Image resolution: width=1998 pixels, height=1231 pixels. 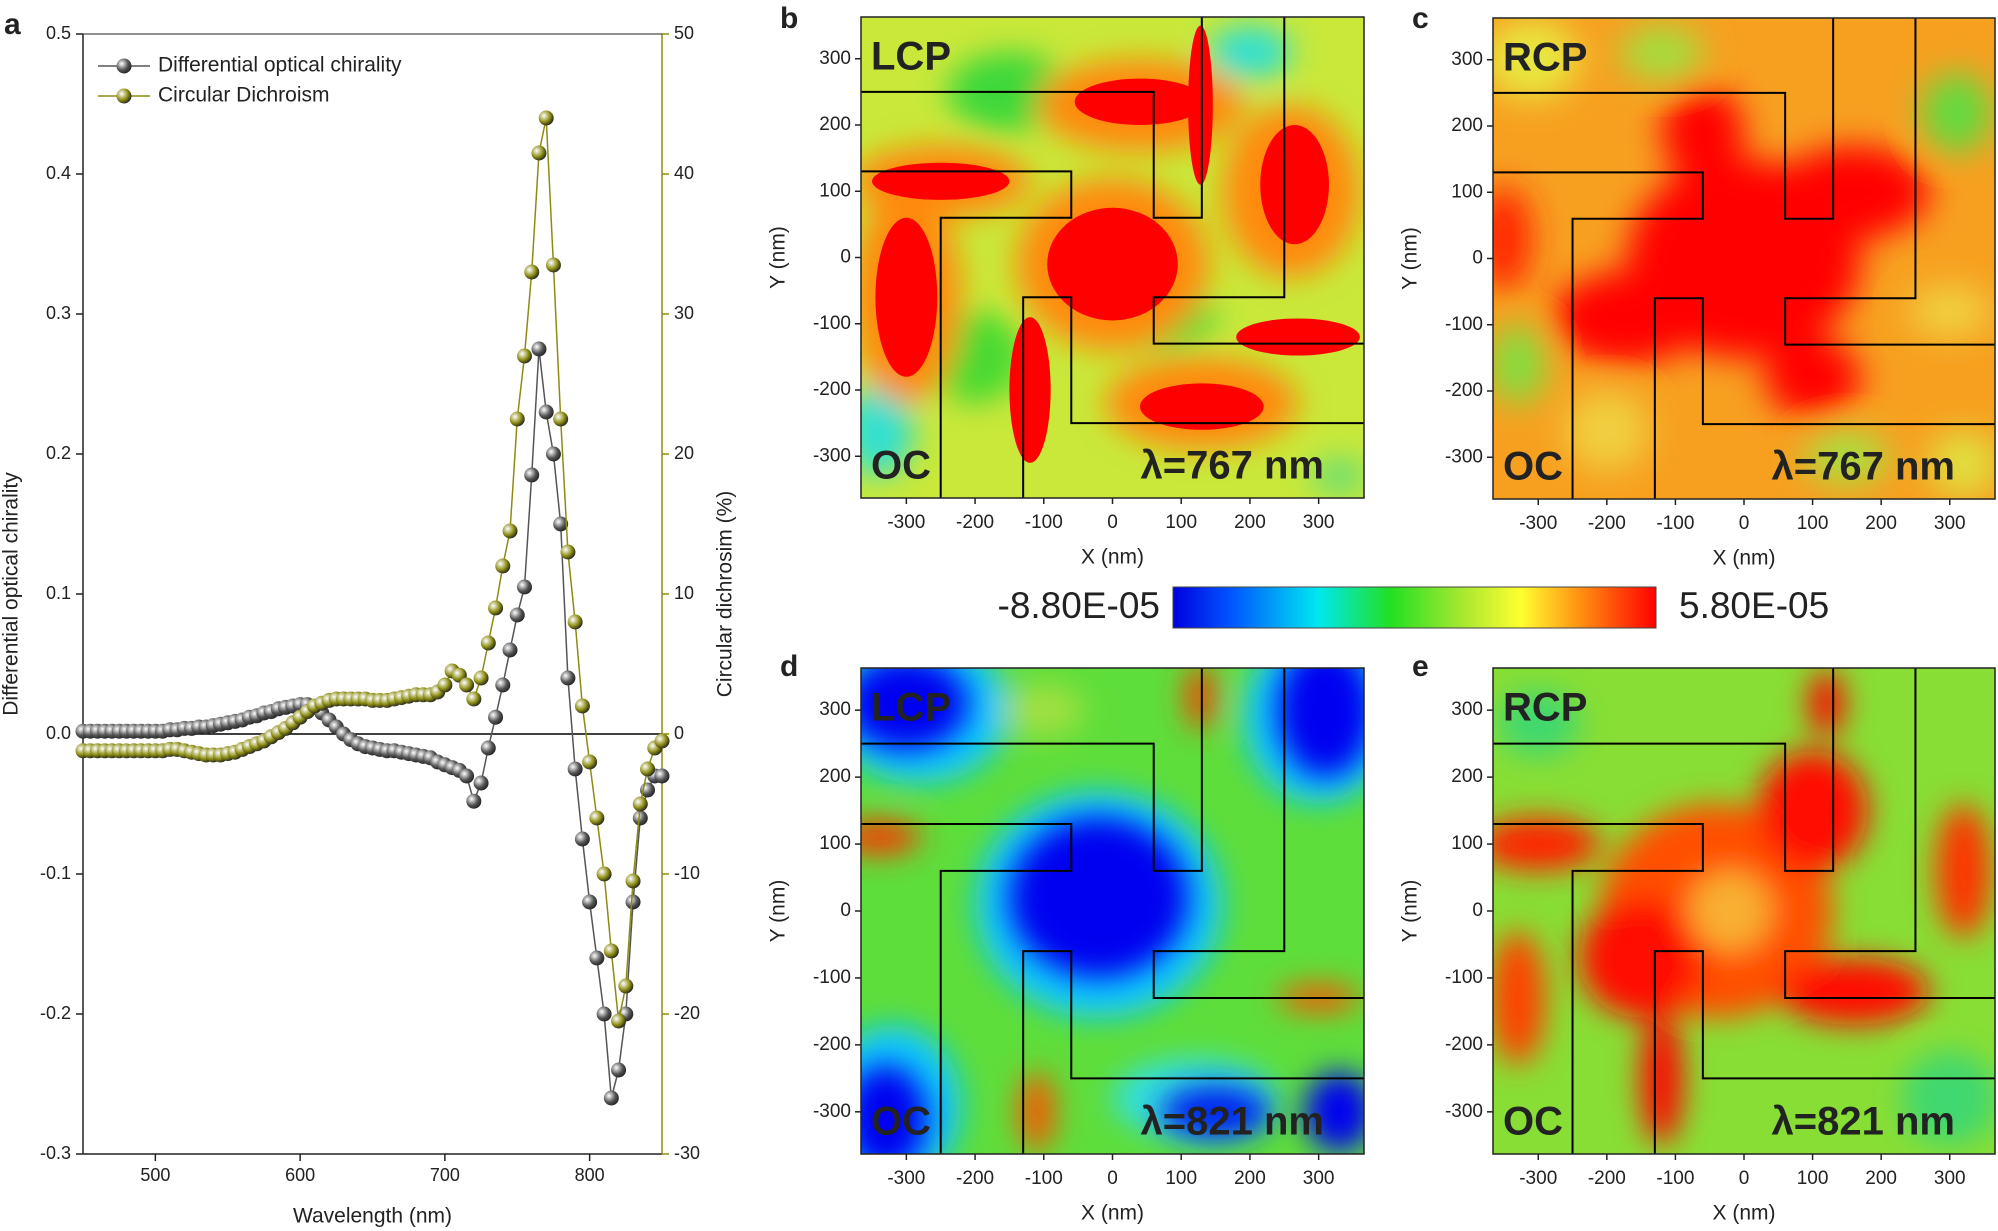 I want to click on y-tick-label: 200, so click(x=1467, y=776).